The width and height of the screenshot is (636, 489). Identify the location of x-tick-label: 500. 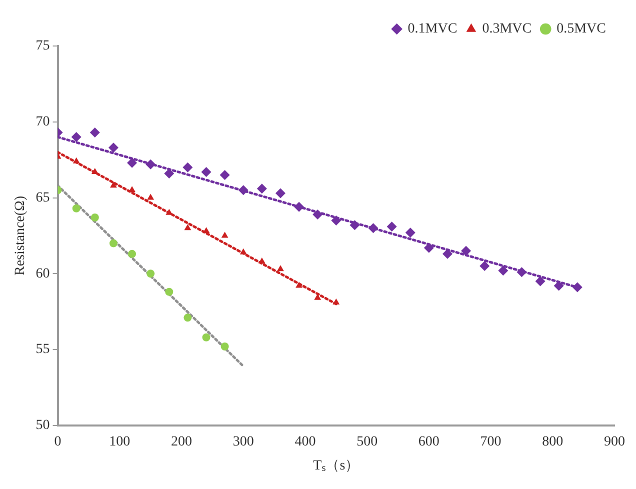
(367, 442).